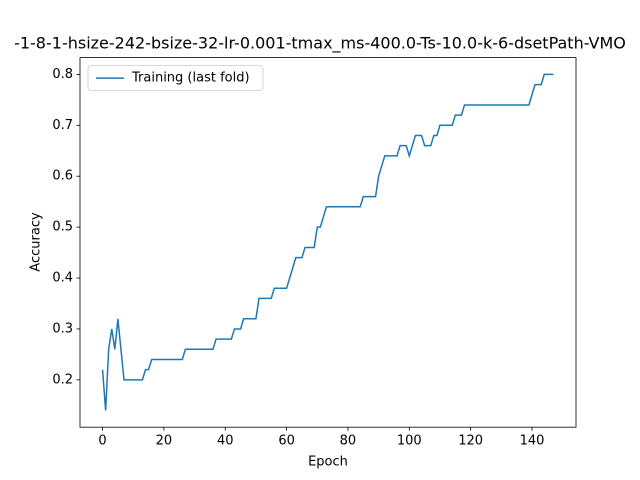 This screenshot has width=640, height=480. What do you see at coordinates (62, 125) in the screenshot?
I see `y-tick-label: 0.7` at bounding box center [62, 125].